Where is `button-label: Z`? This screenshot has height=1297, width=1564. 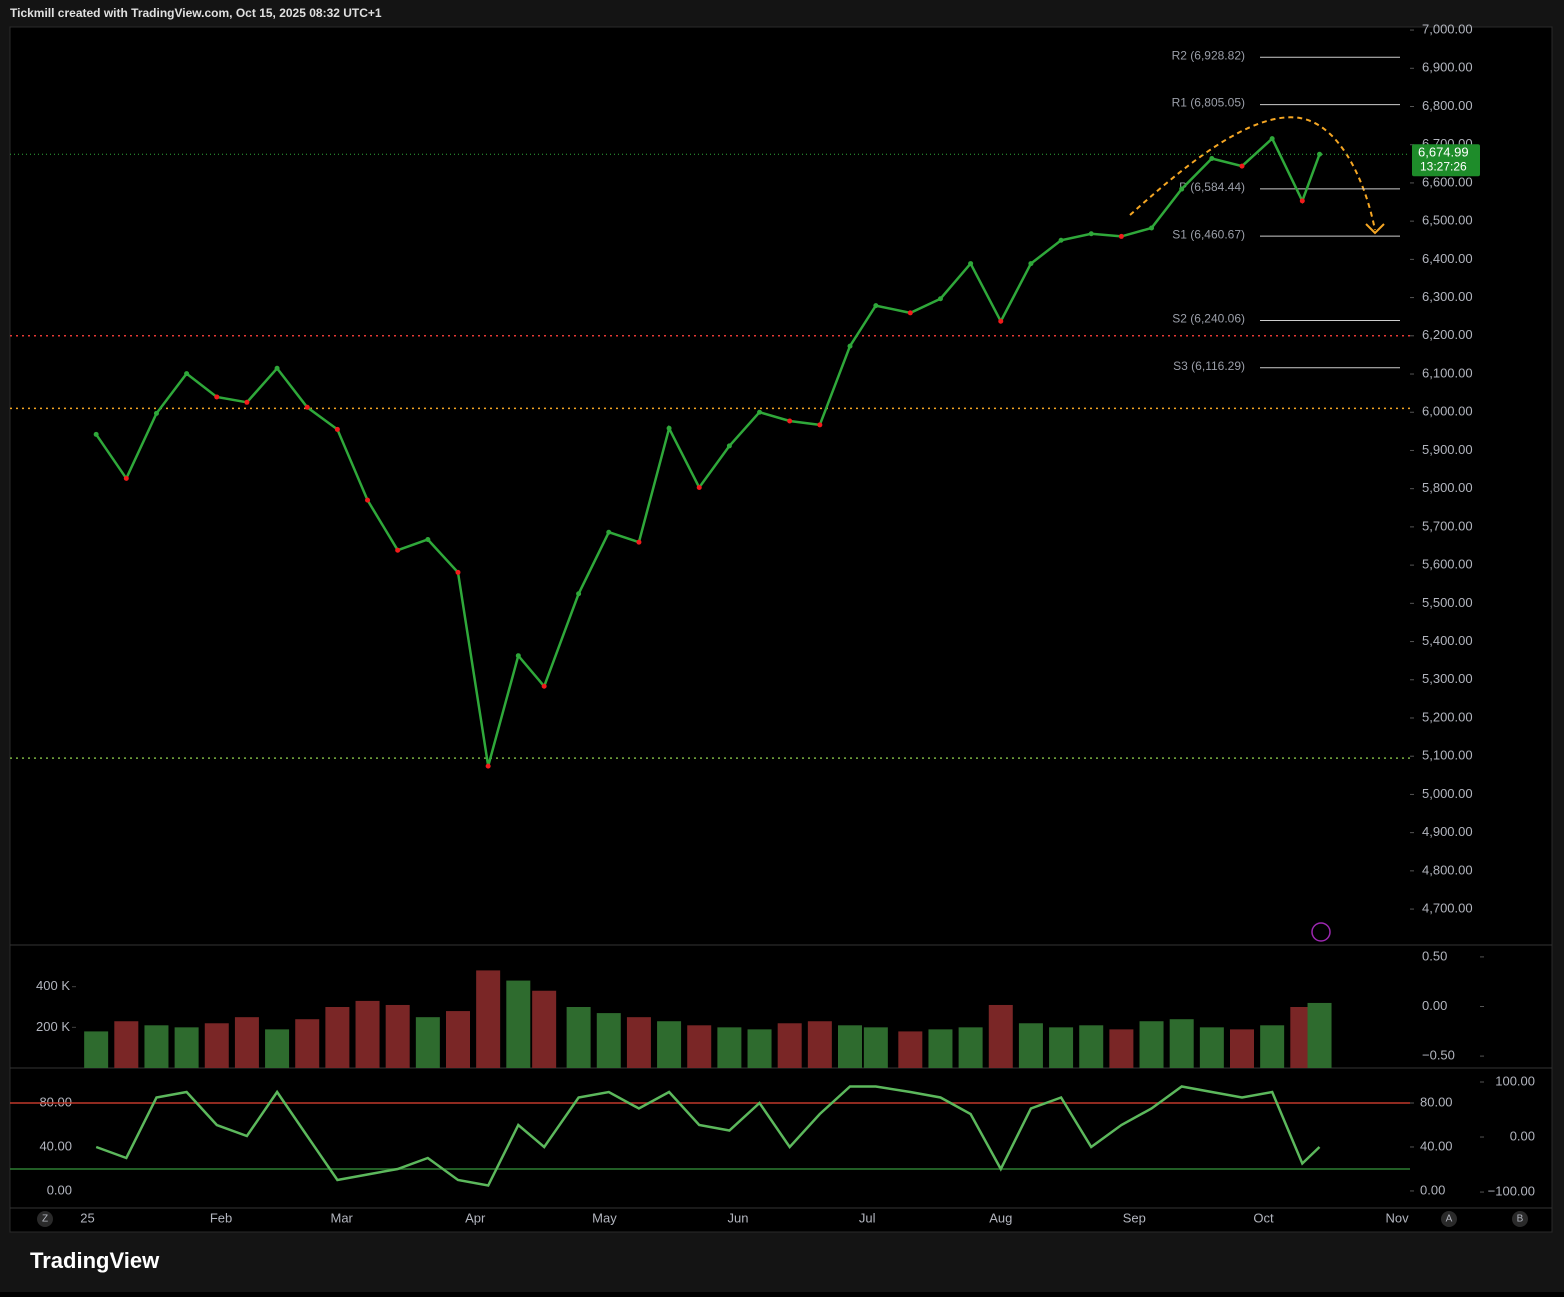
button-label: Z is located at coordinates (45, 1219).